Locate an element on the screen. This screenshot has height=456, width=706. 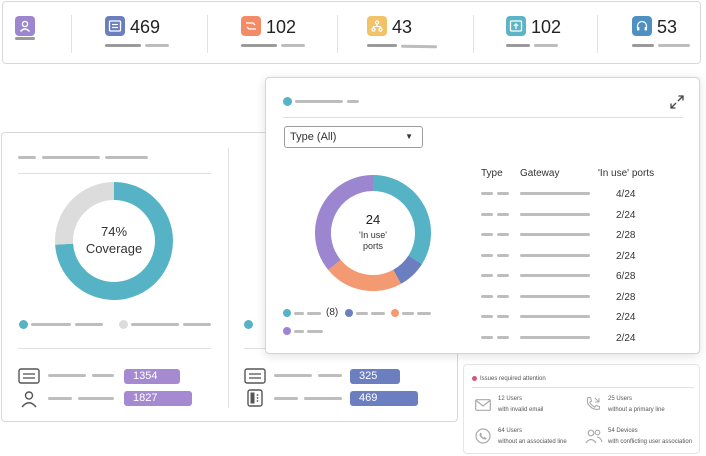
ports-label-line1: 'In use' is located at coordinates (373, 235).